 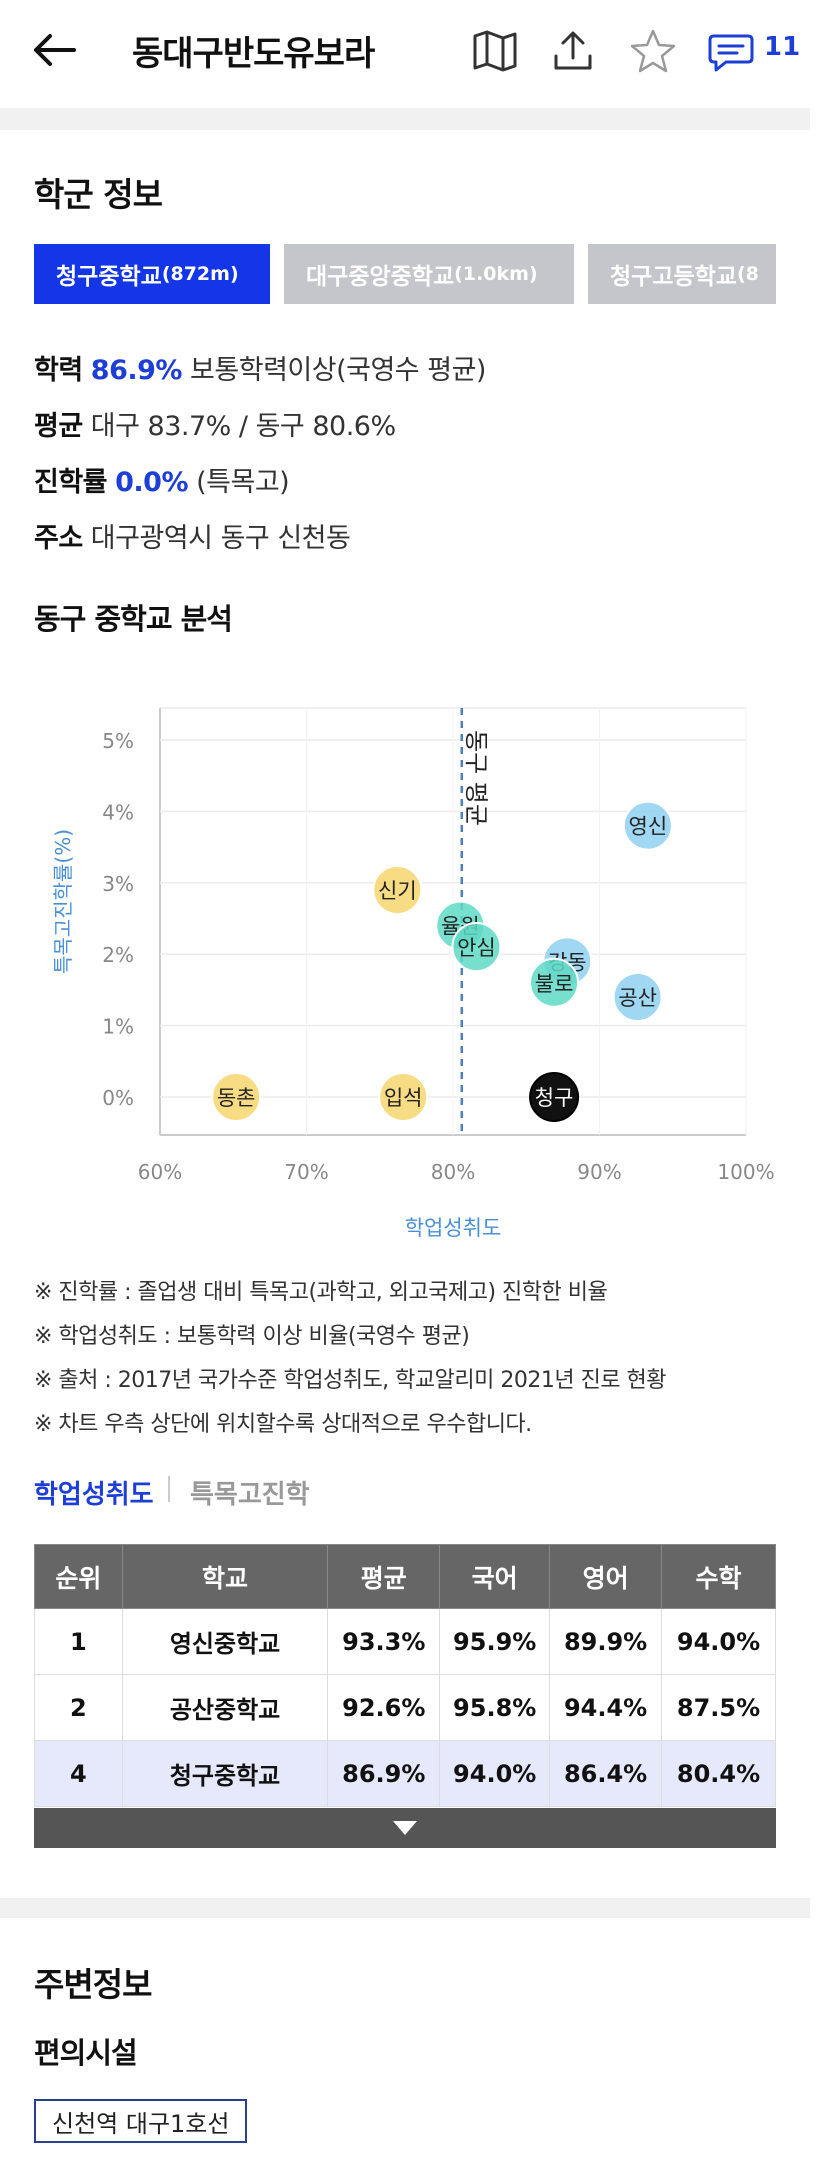 What do you see at coordinates (731, 51) in the screenshot?
I see `comment-icon` at bounding box center [731, 51].